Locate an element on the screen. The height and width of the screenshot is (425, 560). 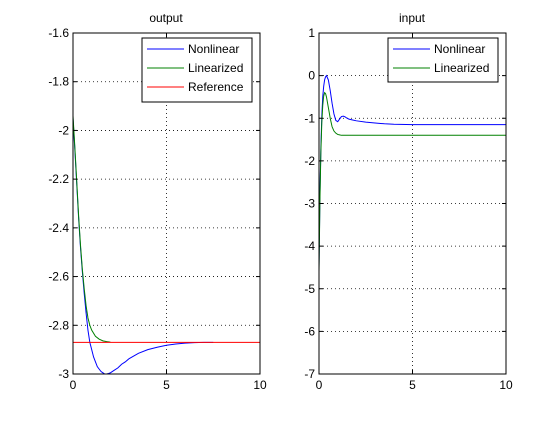
input-legend: Nonlinear Linearized is located at coordinates (443, 60).